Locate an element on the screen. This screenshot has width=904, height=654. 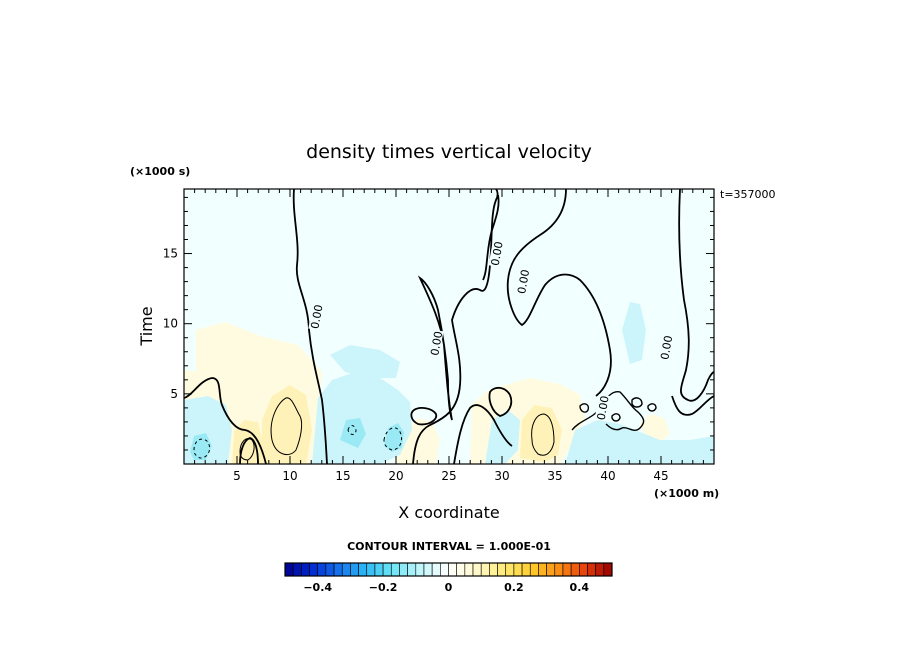
colorbar-ticks: −0.4 −0.2 0 0.2 0.4 is located at coordinates (446, 587).